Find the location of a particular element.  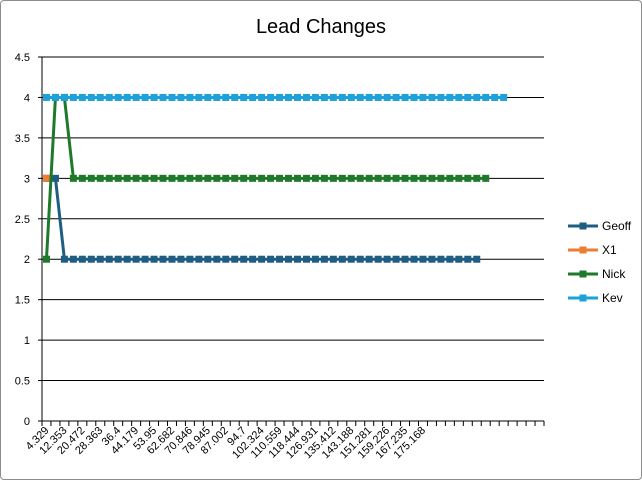

legend: Geoff X1 Nick Kev is located at coordinates (600, 262).